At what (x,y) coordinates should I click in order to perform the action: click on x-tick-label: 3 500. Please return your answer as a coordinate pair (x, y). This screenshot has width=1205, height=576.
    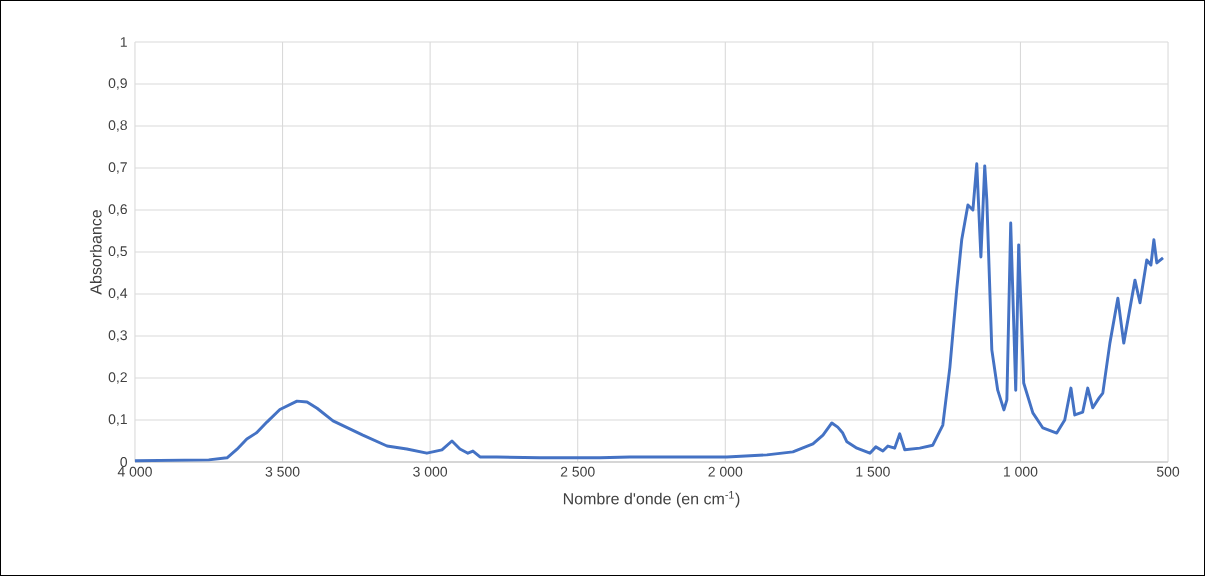
    Looking at the image, I should click on (282, 471).